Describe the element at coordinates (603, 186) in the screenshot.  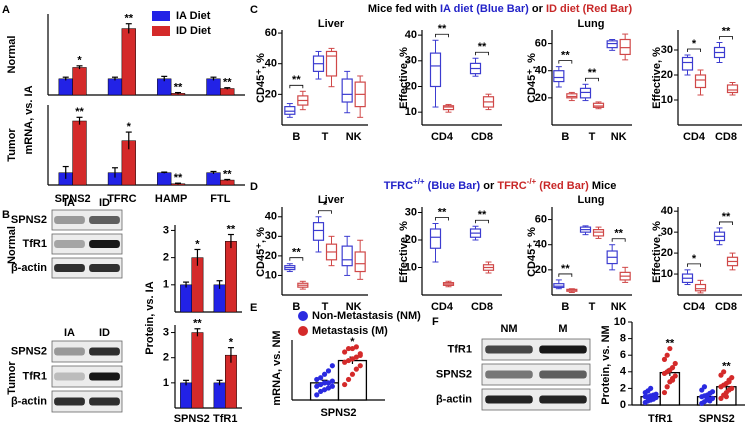
I see `header-part: Mice` at that location.